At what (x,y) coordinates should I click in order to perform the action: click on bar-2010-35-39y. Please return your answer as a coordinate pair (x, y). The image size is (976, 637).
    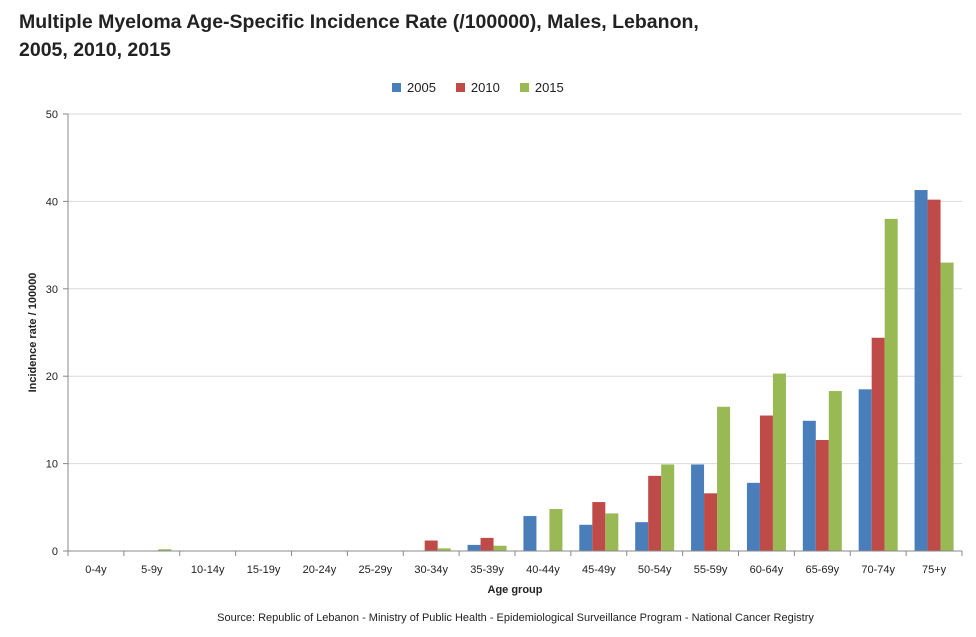
    Looking at the image, I should click on (487, 544).